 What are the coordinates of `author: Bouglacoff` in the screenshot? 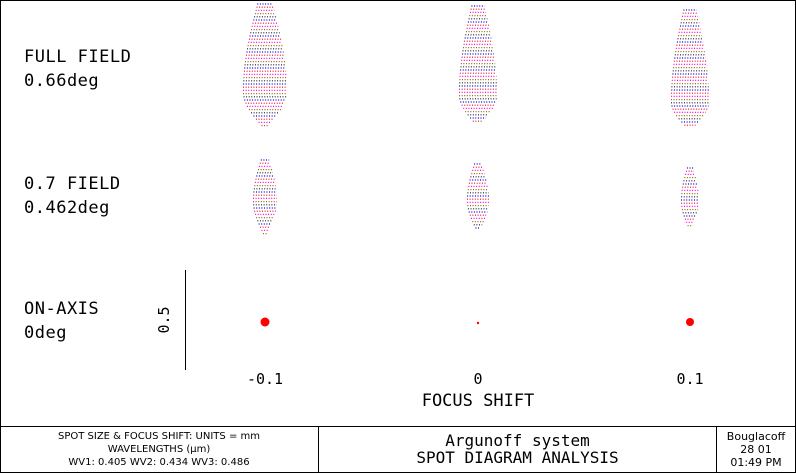 It's located at (756, 436).